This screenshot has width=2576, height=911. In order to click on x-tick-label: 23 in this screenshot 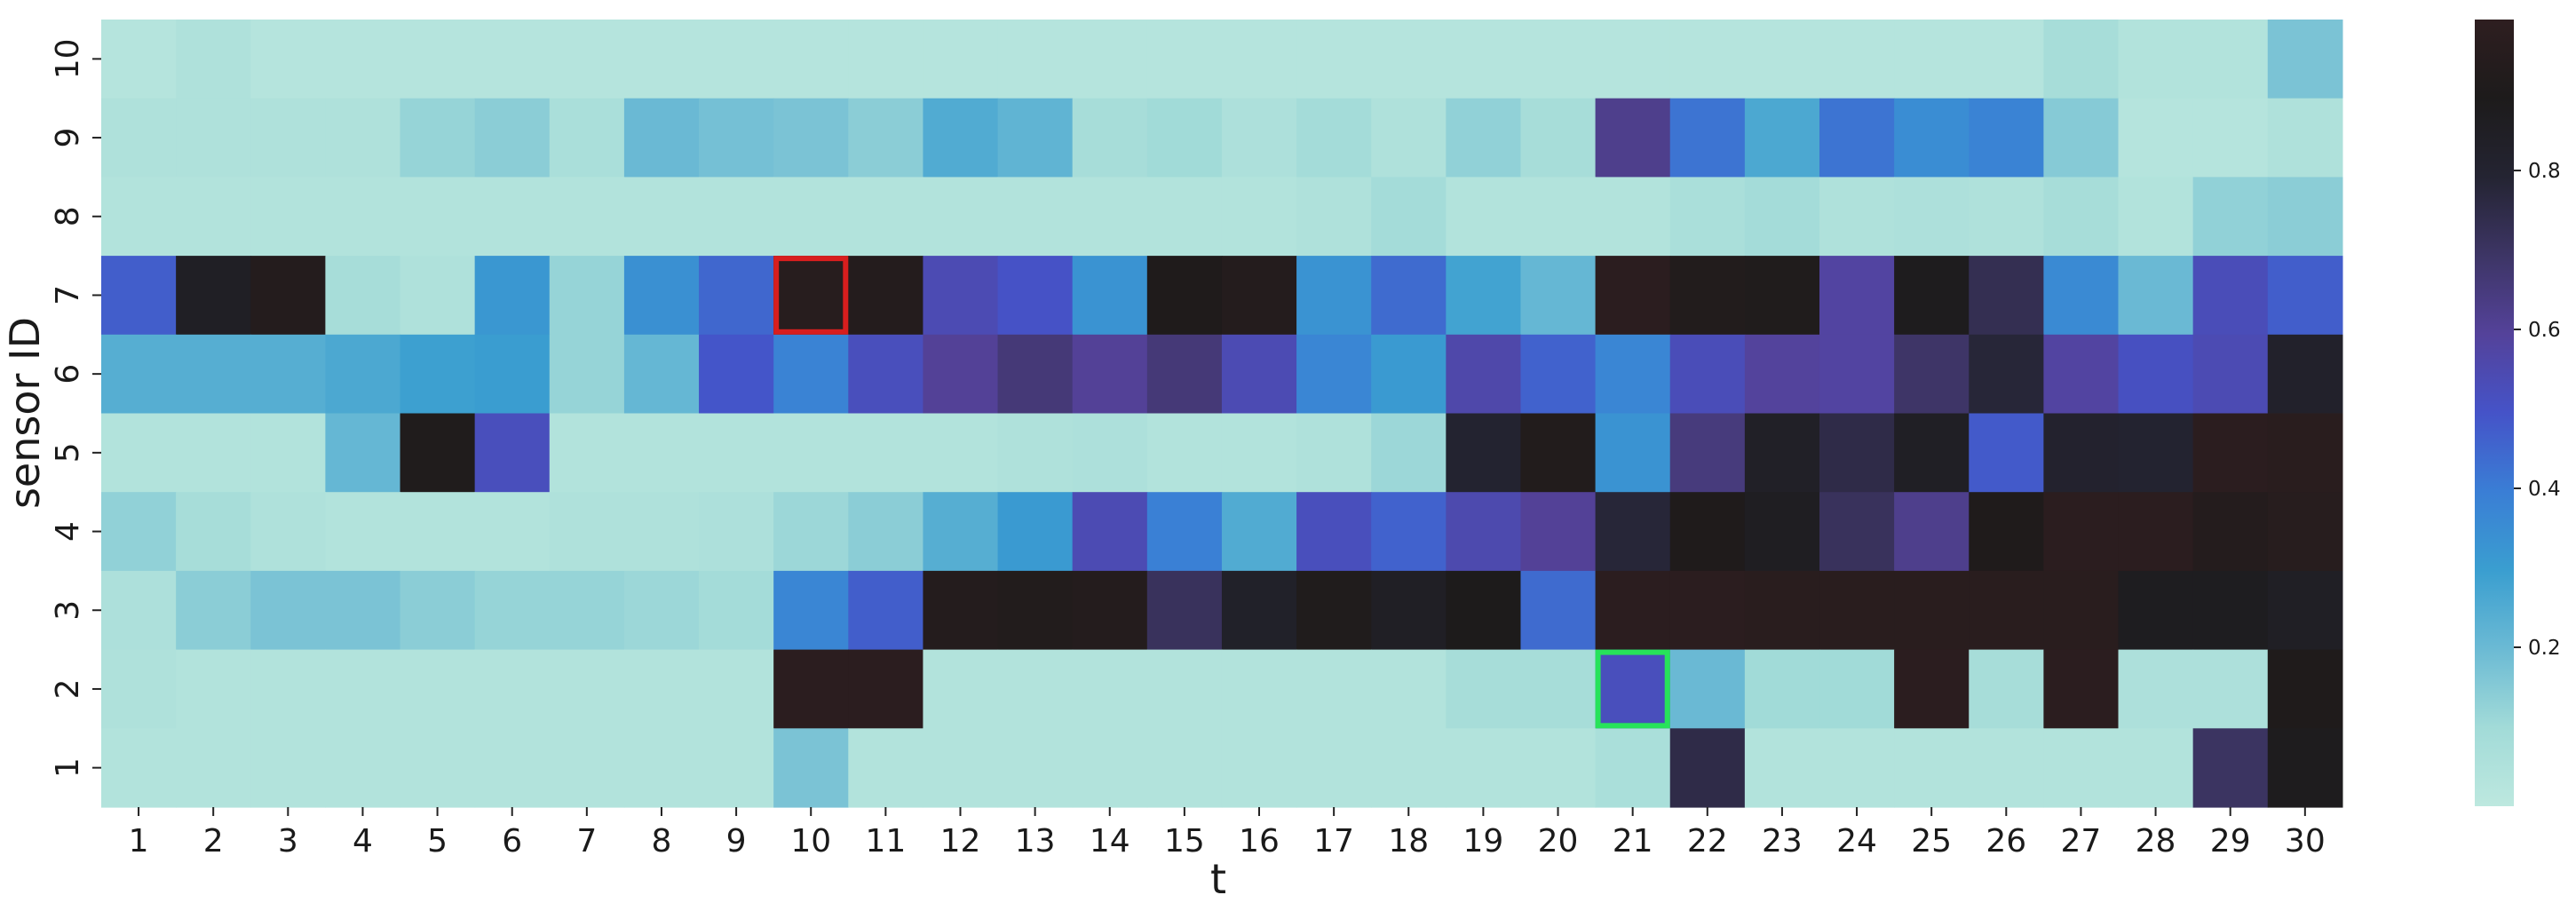, I will do `click(1783, 841)`.